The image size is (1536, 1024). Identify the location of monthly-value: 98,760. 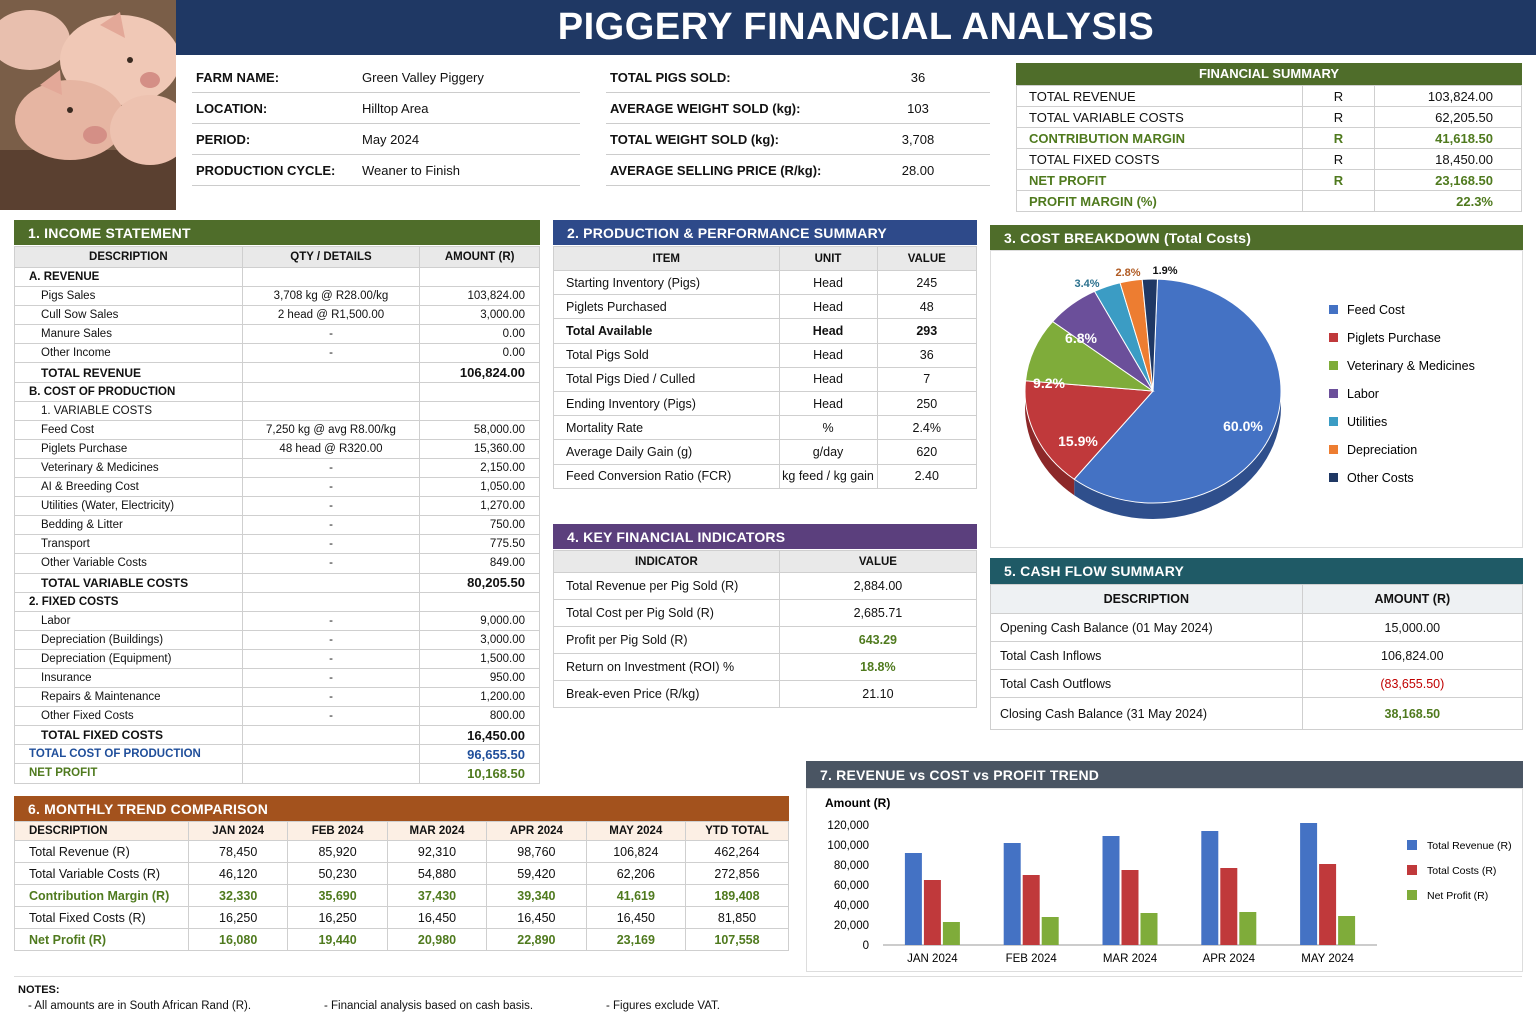
(536, 851).